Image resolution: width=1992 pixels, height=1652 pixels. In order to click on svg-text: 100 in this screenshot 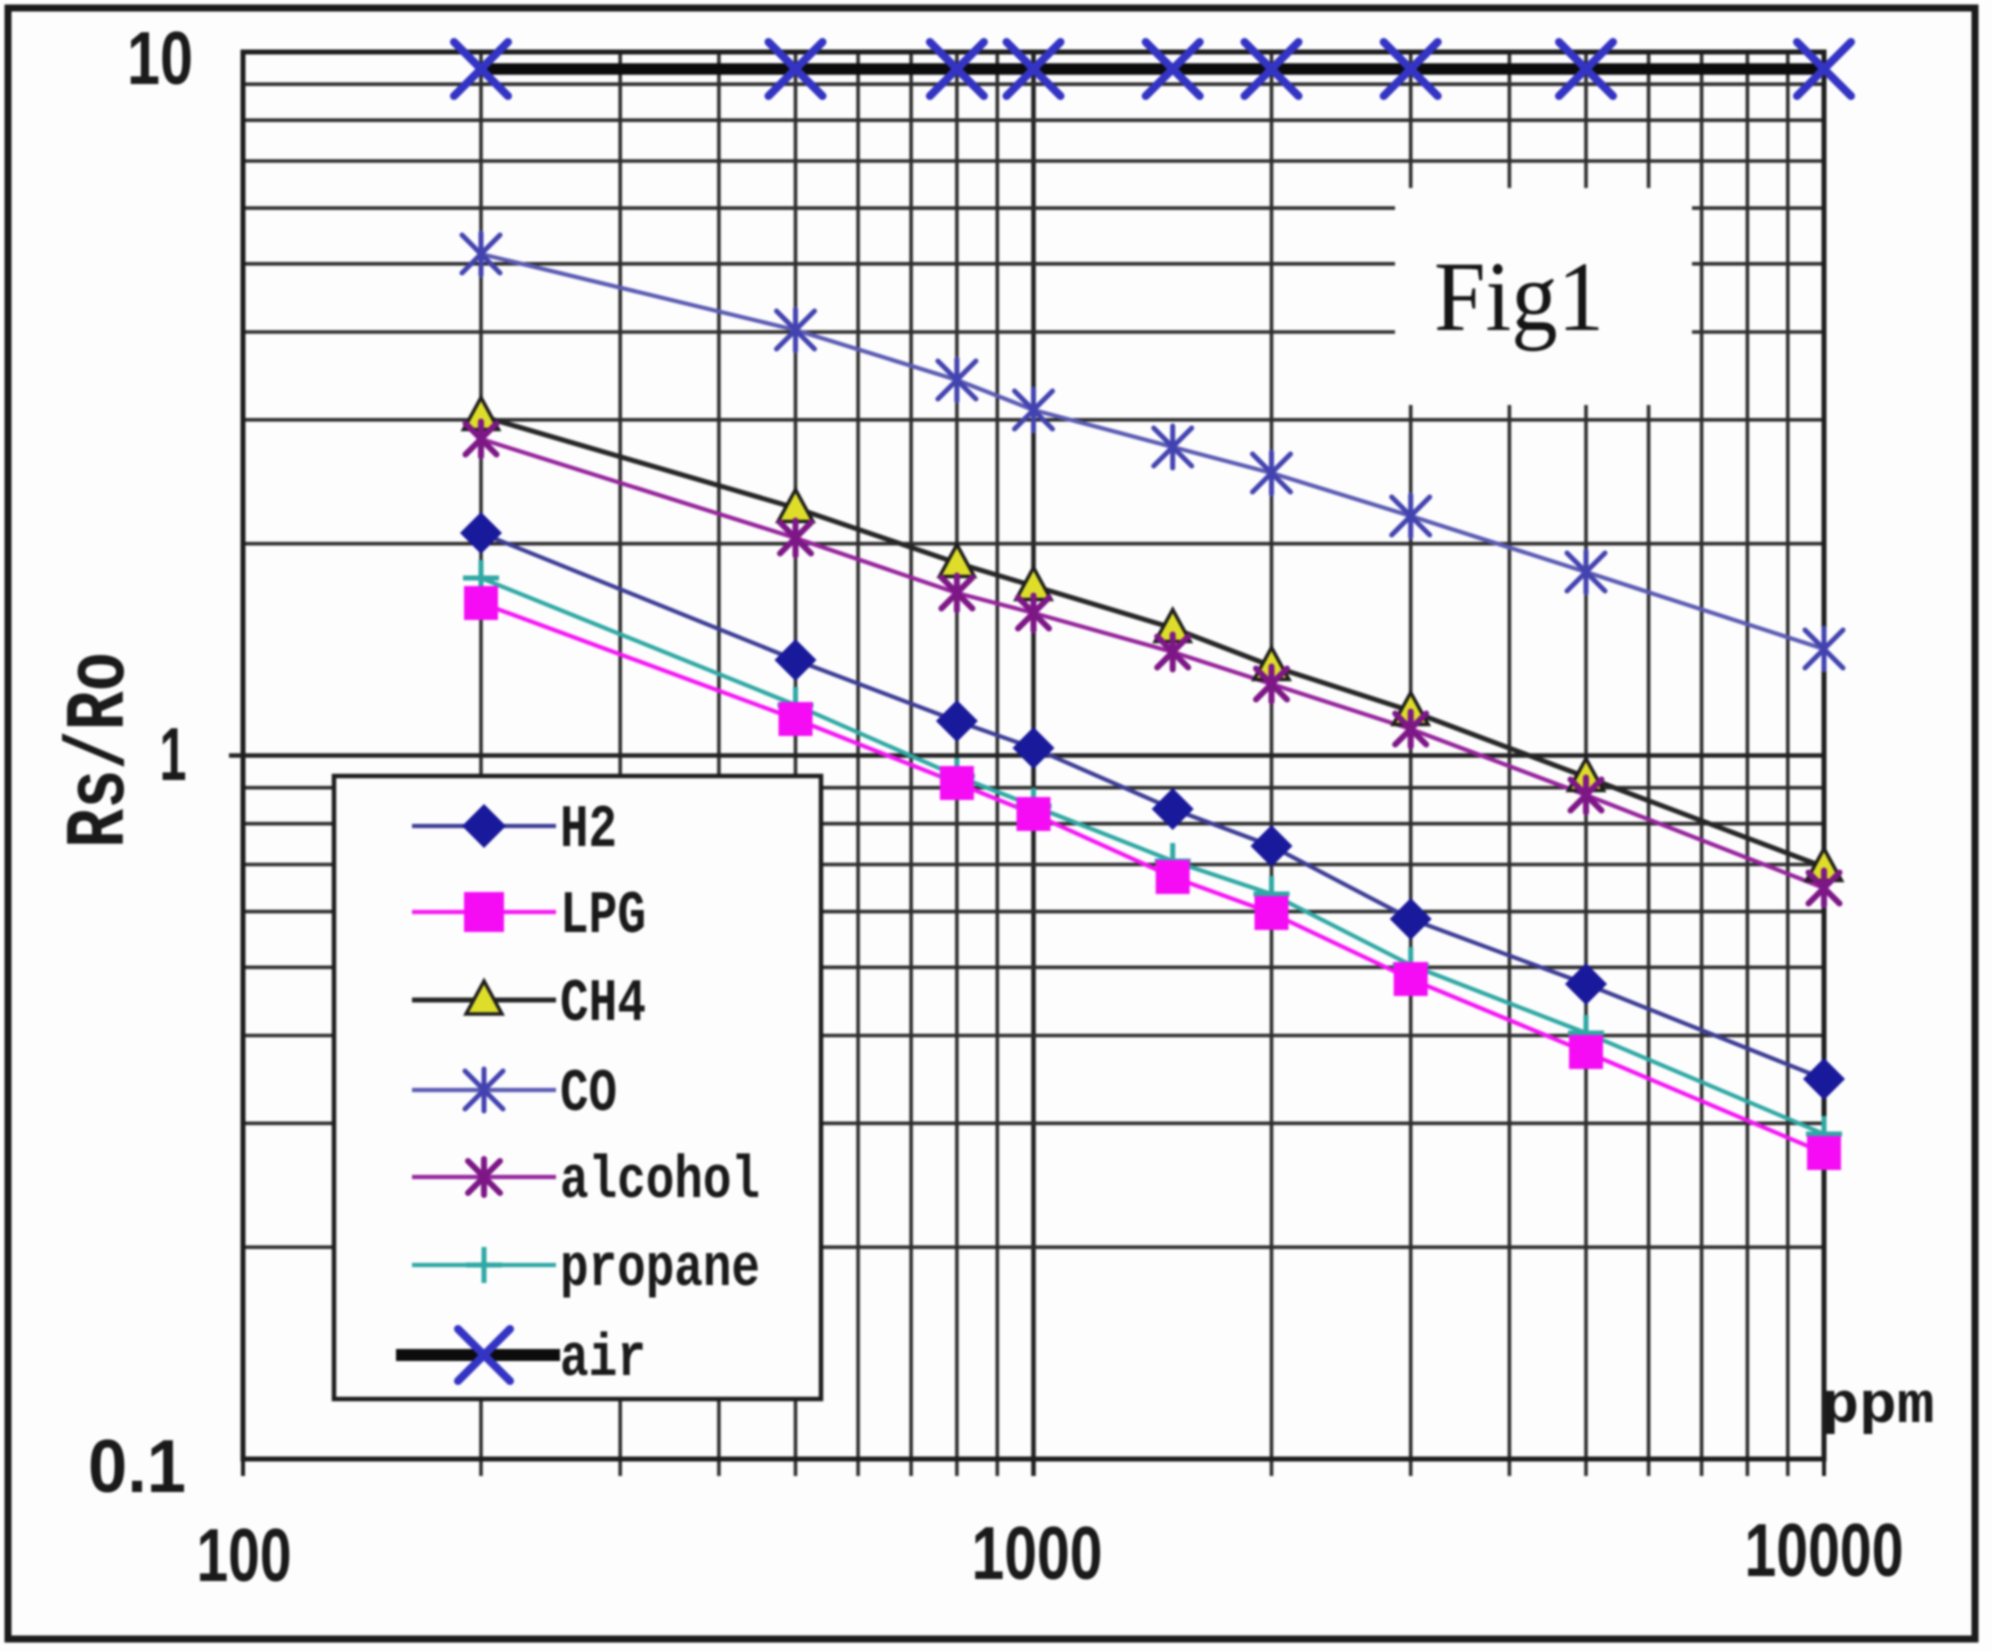, I will do `click(244, 1555)`.